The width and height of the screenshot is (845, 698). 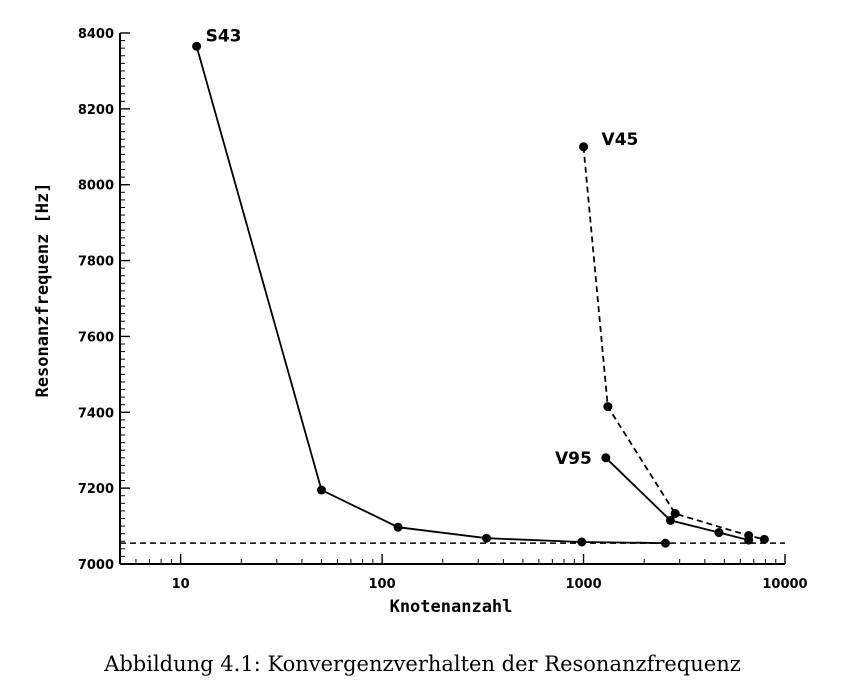 I want to click on x-axis-label: Knotenanzahl, so click(x=451, y=607).